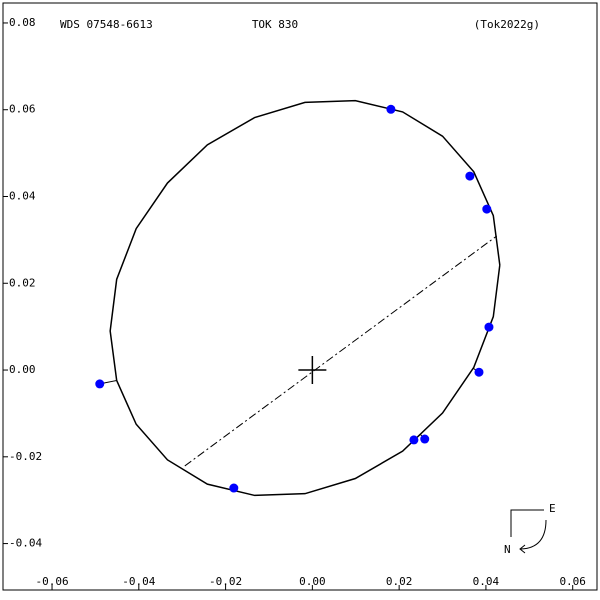  I want to click on compass: E N, so click(530, 529).